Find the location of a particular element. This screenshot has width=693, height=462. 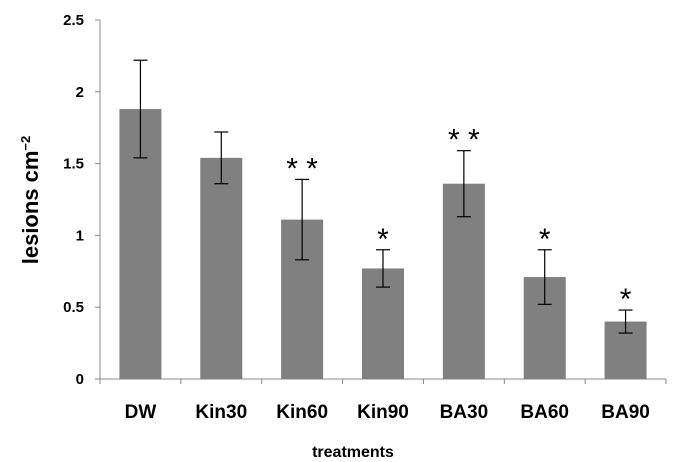

y-tick-label: 2.5 is located at coordinates (73, 20).